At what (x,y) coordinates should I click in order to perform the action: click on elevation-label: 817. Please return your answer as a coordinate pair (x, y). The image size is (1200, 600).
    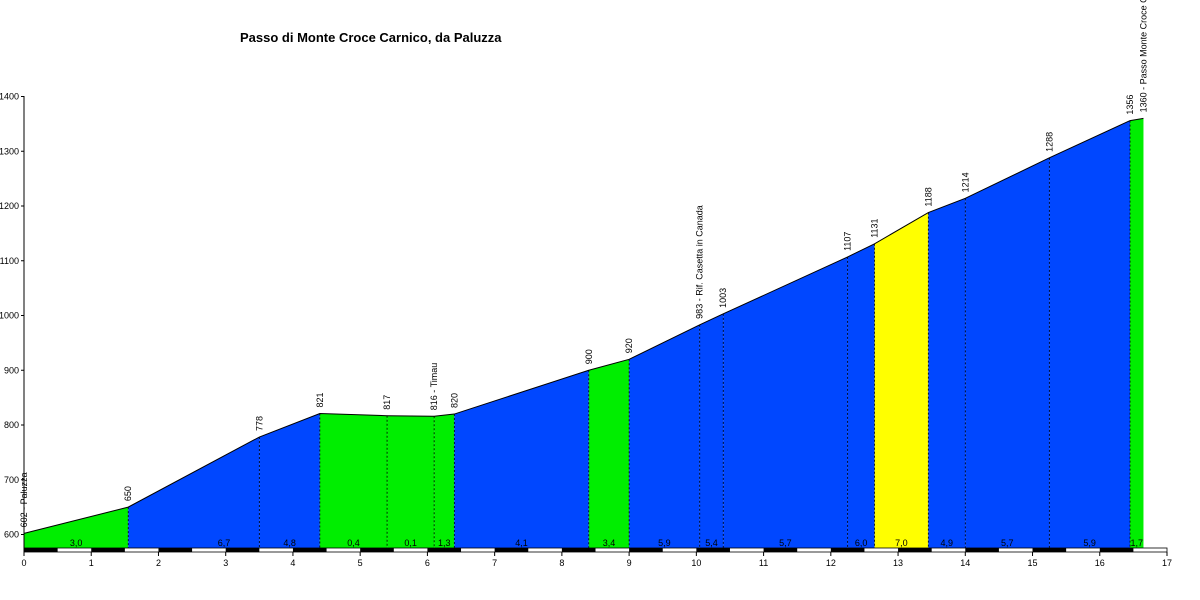
    Looking at the image, I should click on (387, 402).